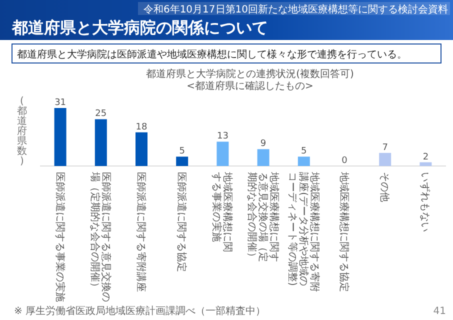  What do you see at coordinates (345, 161) in the screenshot?
I see `data-label: 0` at bounding box center [345, 161].